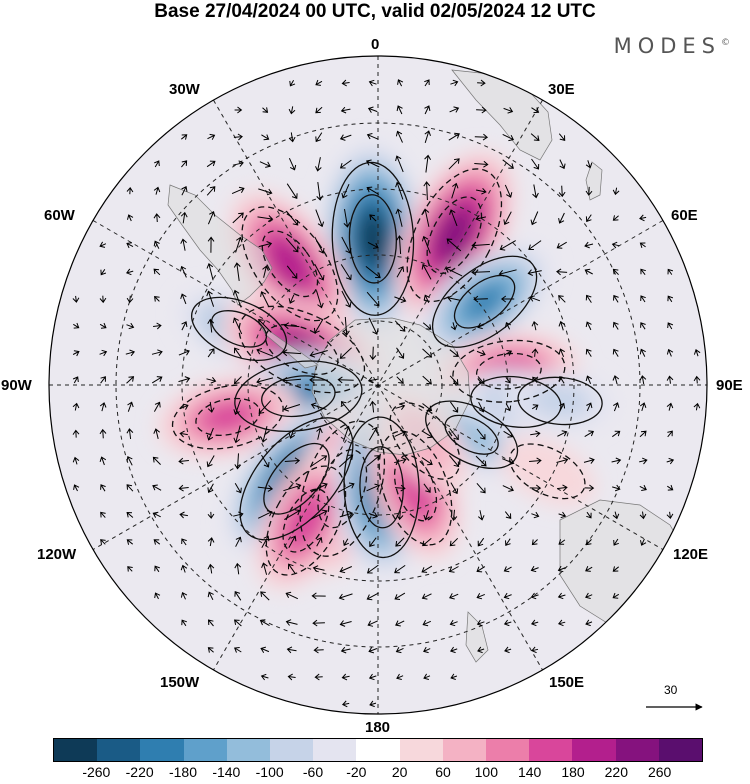 This screenshot has width=750, height=784. I want to click on colorbar-tick-label: 180, so click(573, 772).